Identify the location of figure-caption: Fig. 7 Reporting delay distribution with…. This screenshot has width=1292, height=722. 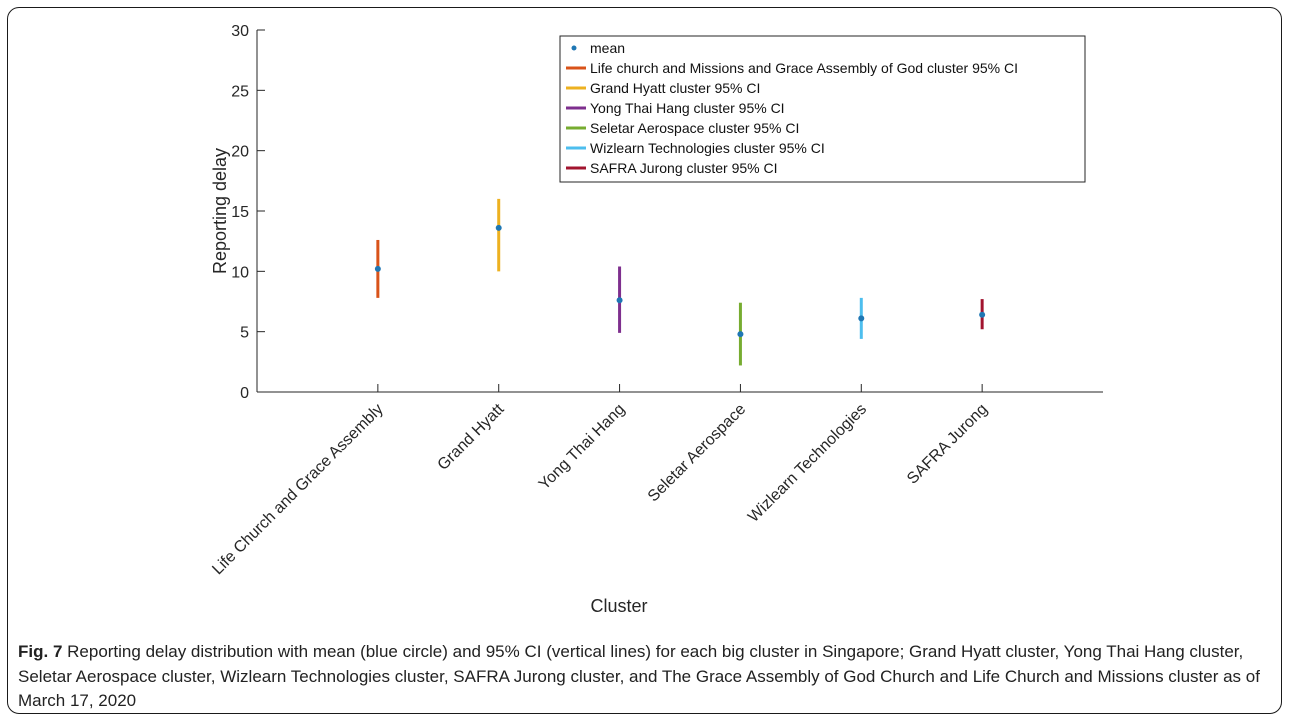
(645, 677).